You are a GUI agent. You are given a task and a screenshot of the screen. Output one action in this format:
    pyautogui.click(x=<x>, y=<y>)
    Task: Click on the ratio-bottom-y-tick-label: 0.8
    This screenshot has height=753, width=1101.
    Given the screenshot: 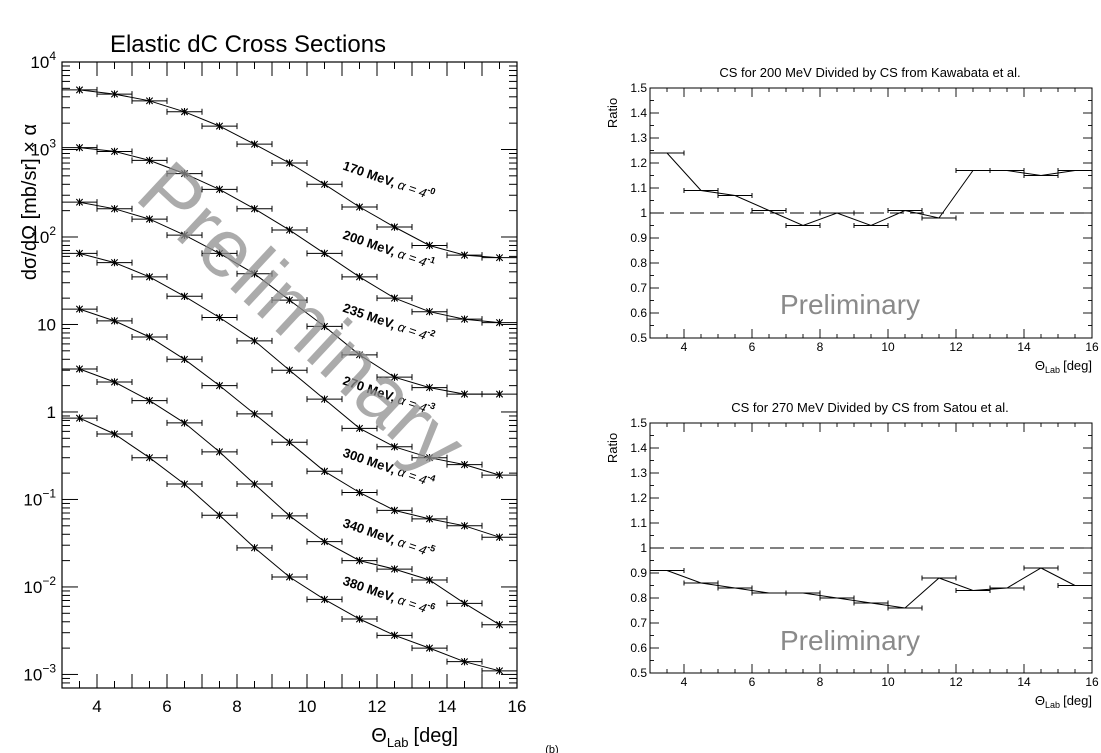 What is the action you would take?
    pyautogui.click(x=638, y=598)
    